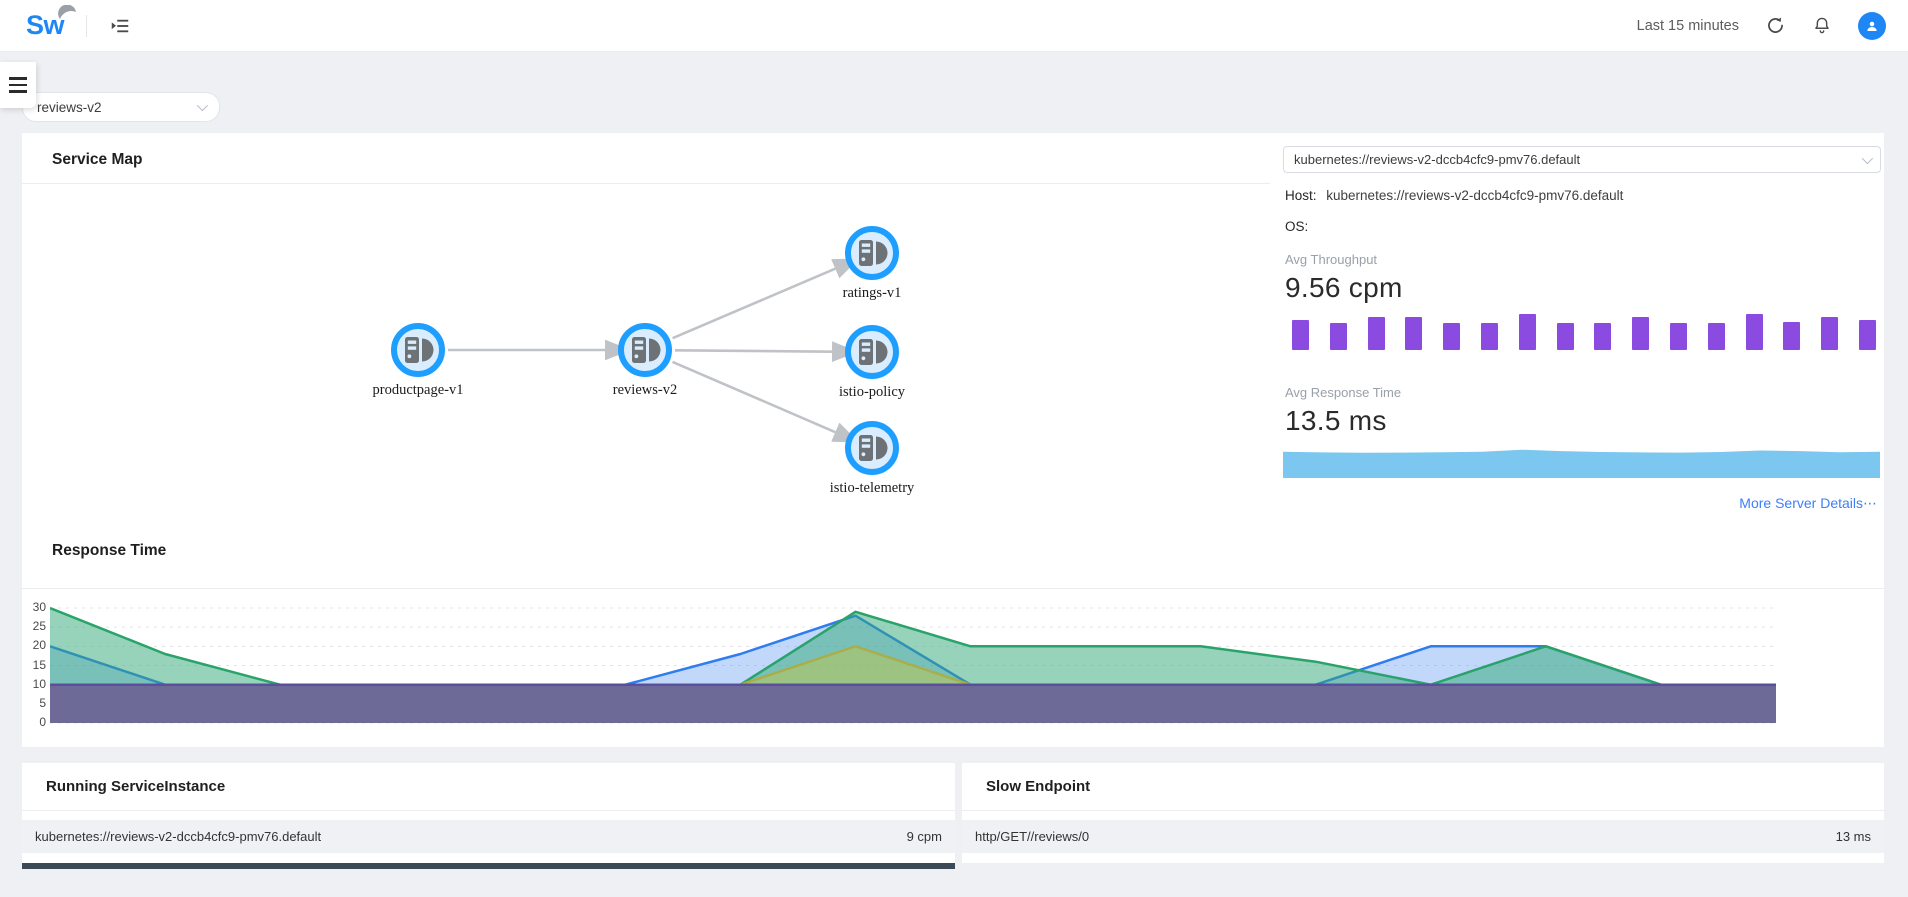 This screenshot has width=1908, height=897. I want to click on refresh-button, so click(1775, 25).